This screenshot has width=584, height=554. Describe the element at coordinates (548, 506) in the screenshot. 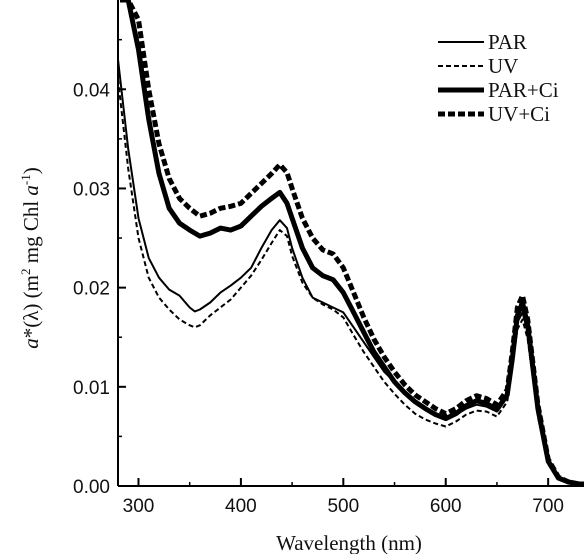

I see `x-tick-label: 700` at that location.